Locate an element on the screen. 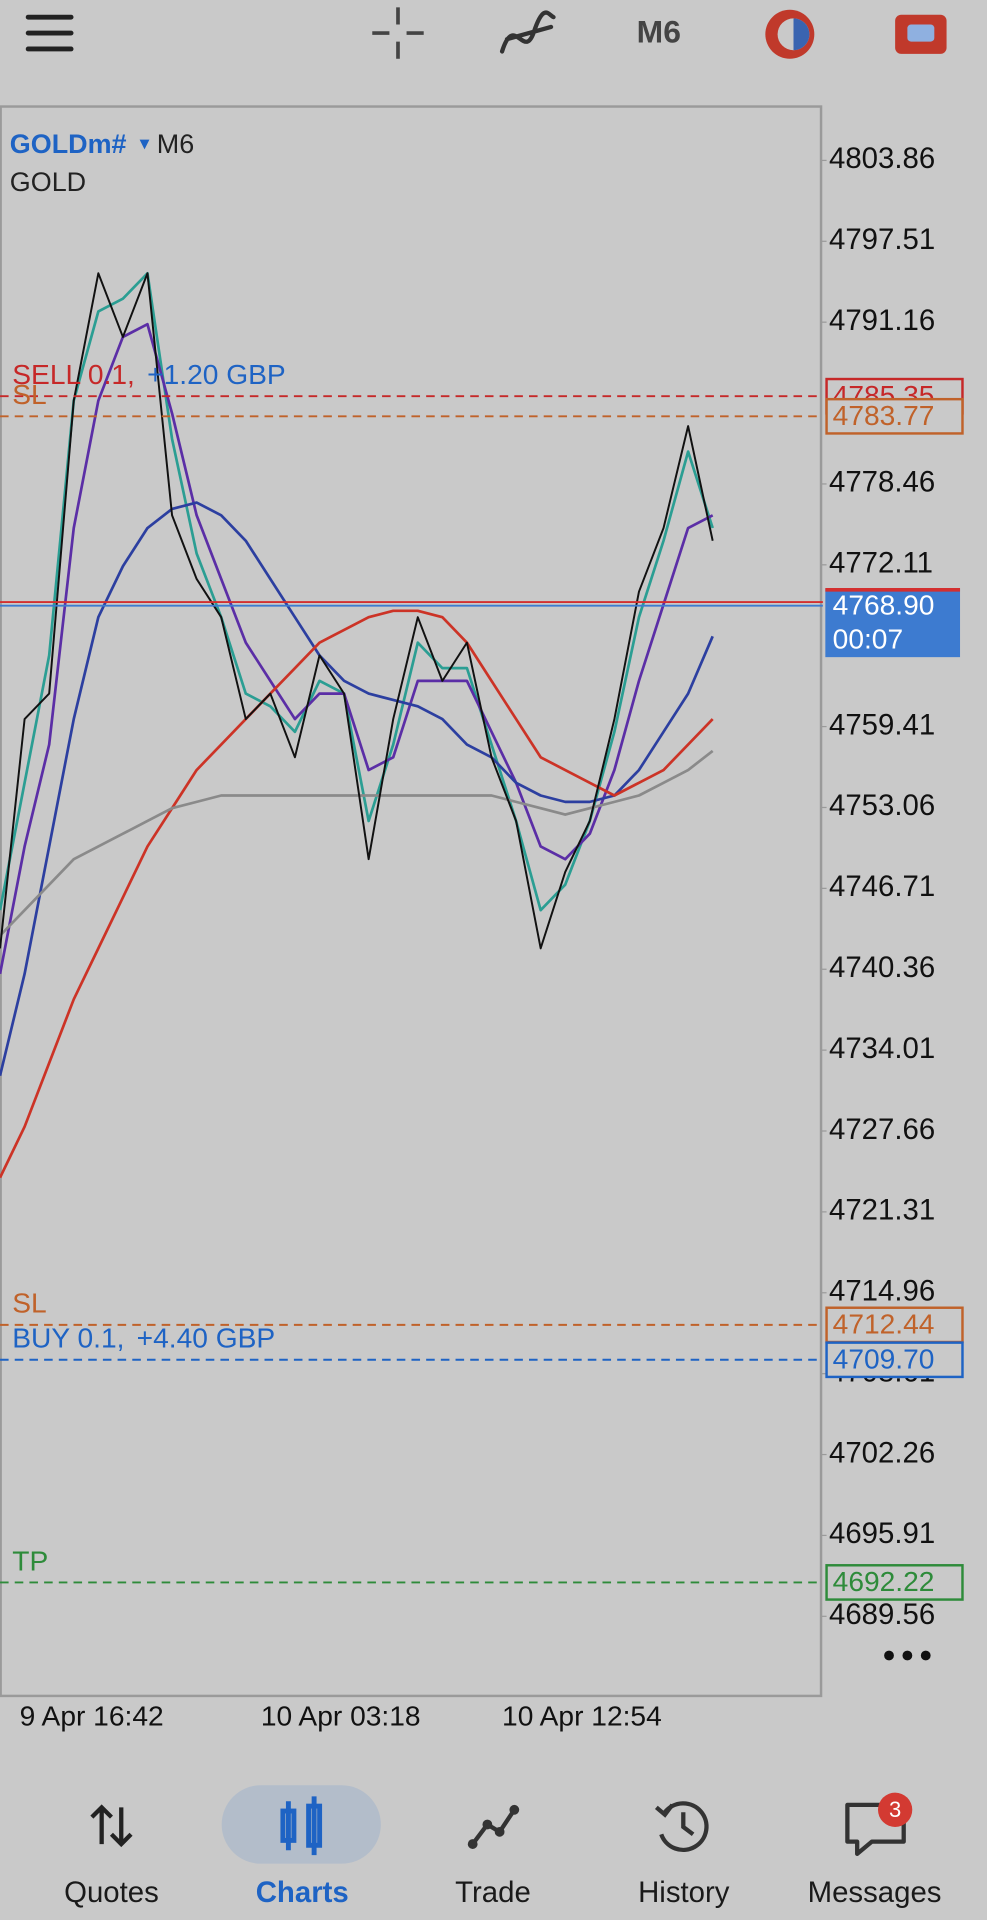 The width and height of the screenshot is (987, 1920). price-label: 4772.11 is located at coordinates (881, 563).